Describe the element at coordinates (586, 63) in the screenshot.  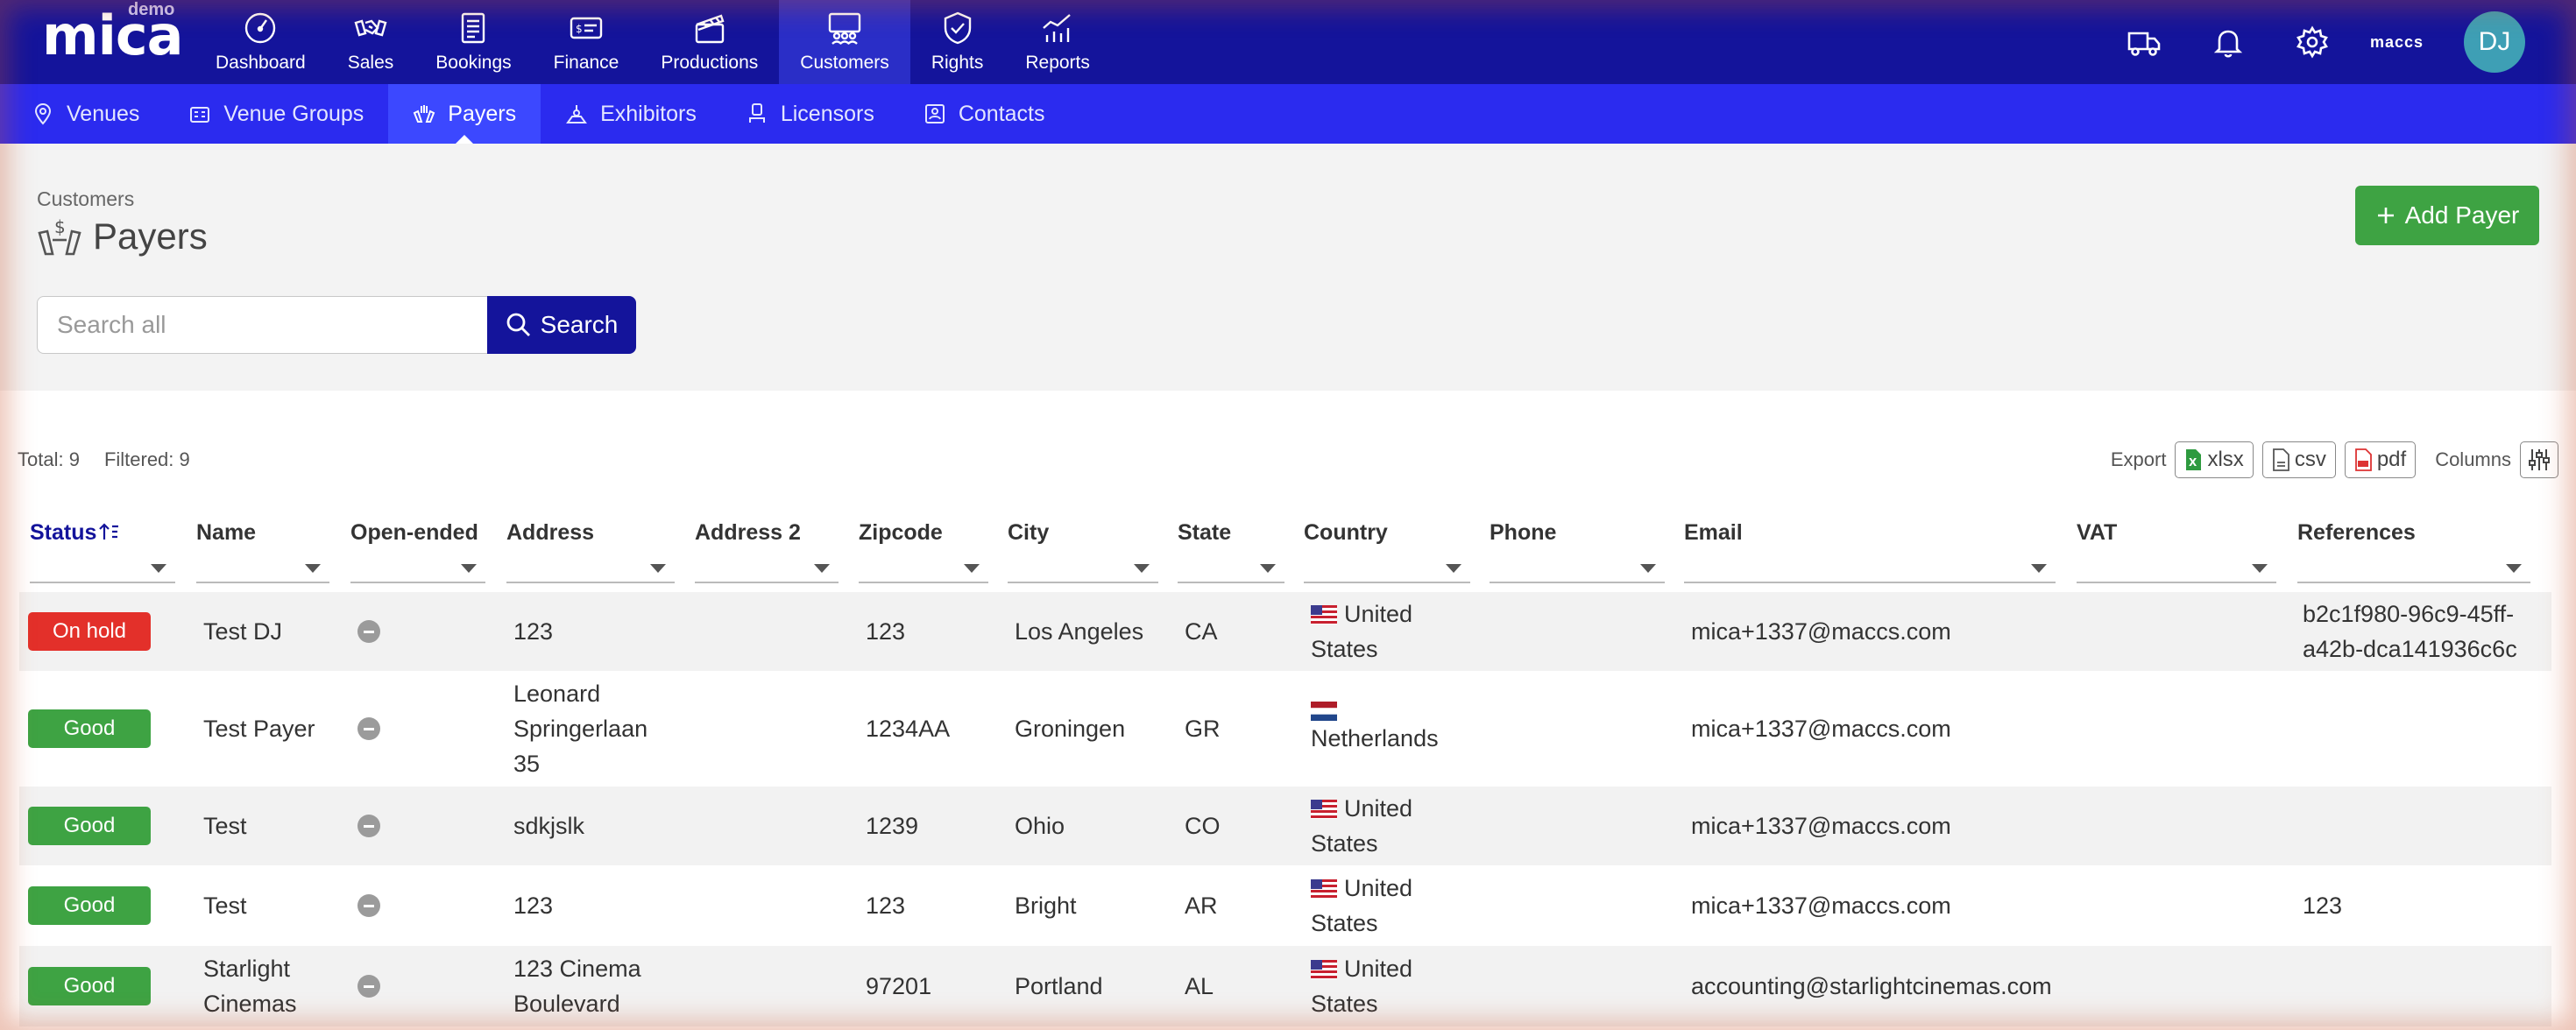
I see `nav-label: Finance` at that location.